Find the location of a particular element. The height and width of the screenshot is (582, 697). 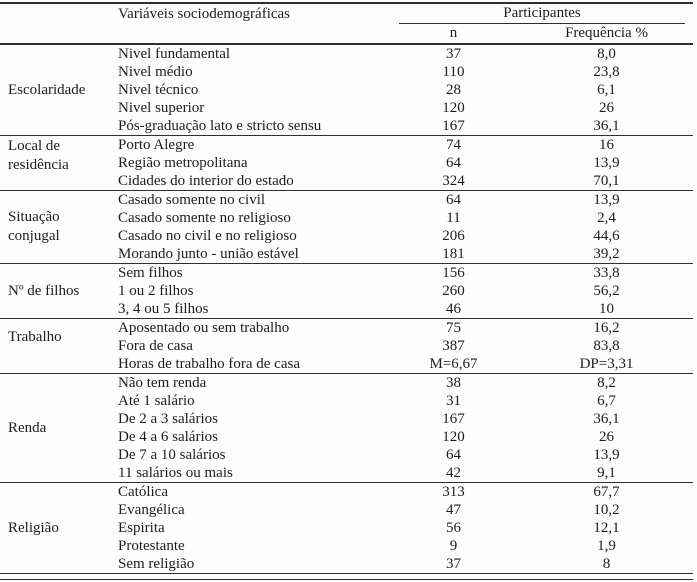

table-row: 3, 4 ou 5 filhos 46 10 is located at coordinates (347, 309).